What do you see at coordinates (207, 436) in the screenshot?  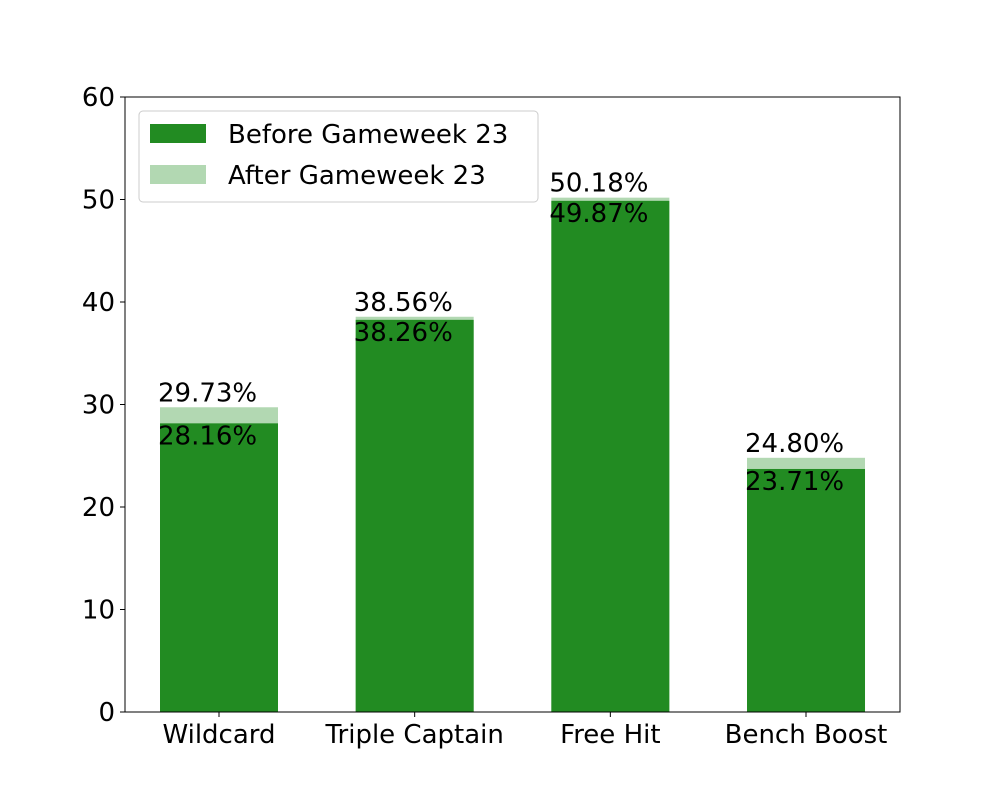 I see `data-label-before: 28.16%` at bounding box center [207, 436].